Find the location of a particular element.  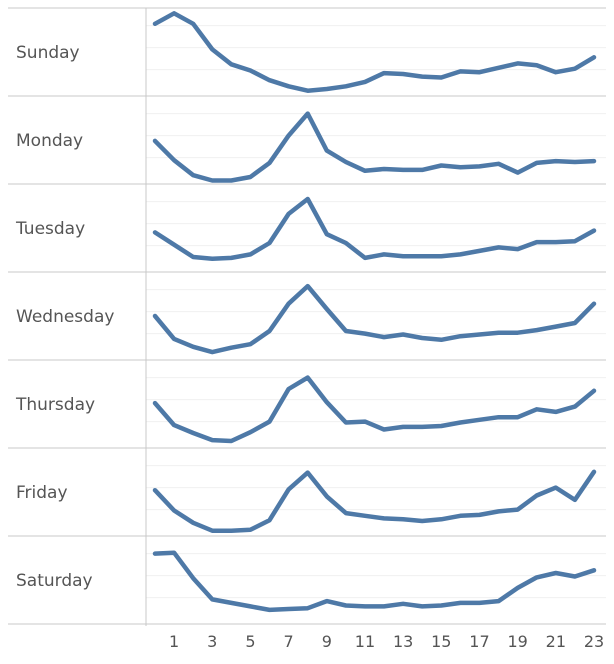

series-line-saturday is located at coordinates (374, 581).